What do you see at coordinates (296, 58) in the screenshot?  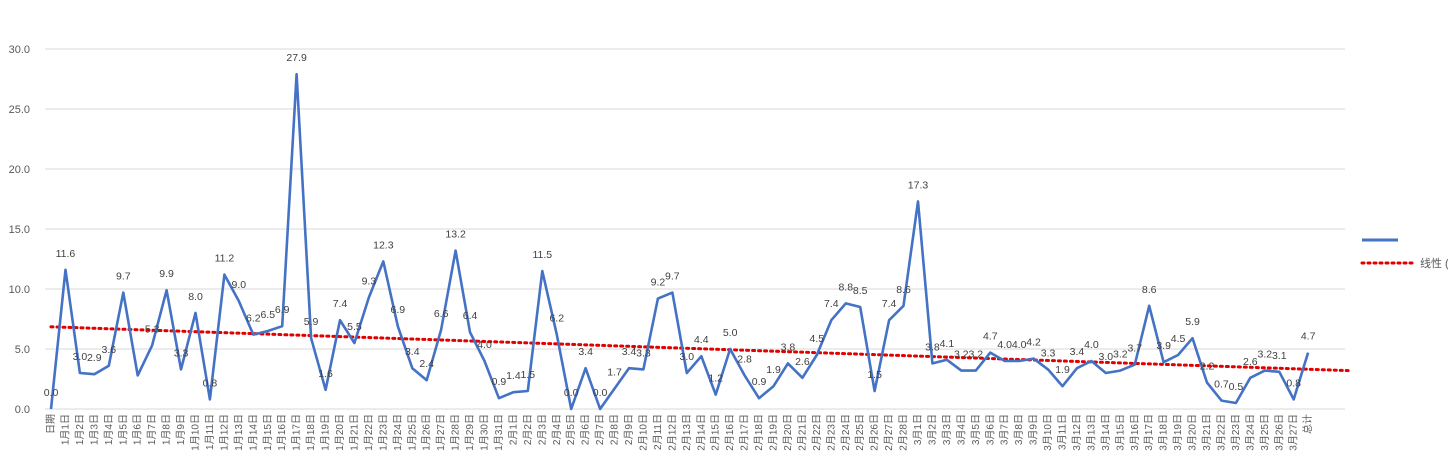 I see `data-label: 27.9` at bounding box center [296, 58].